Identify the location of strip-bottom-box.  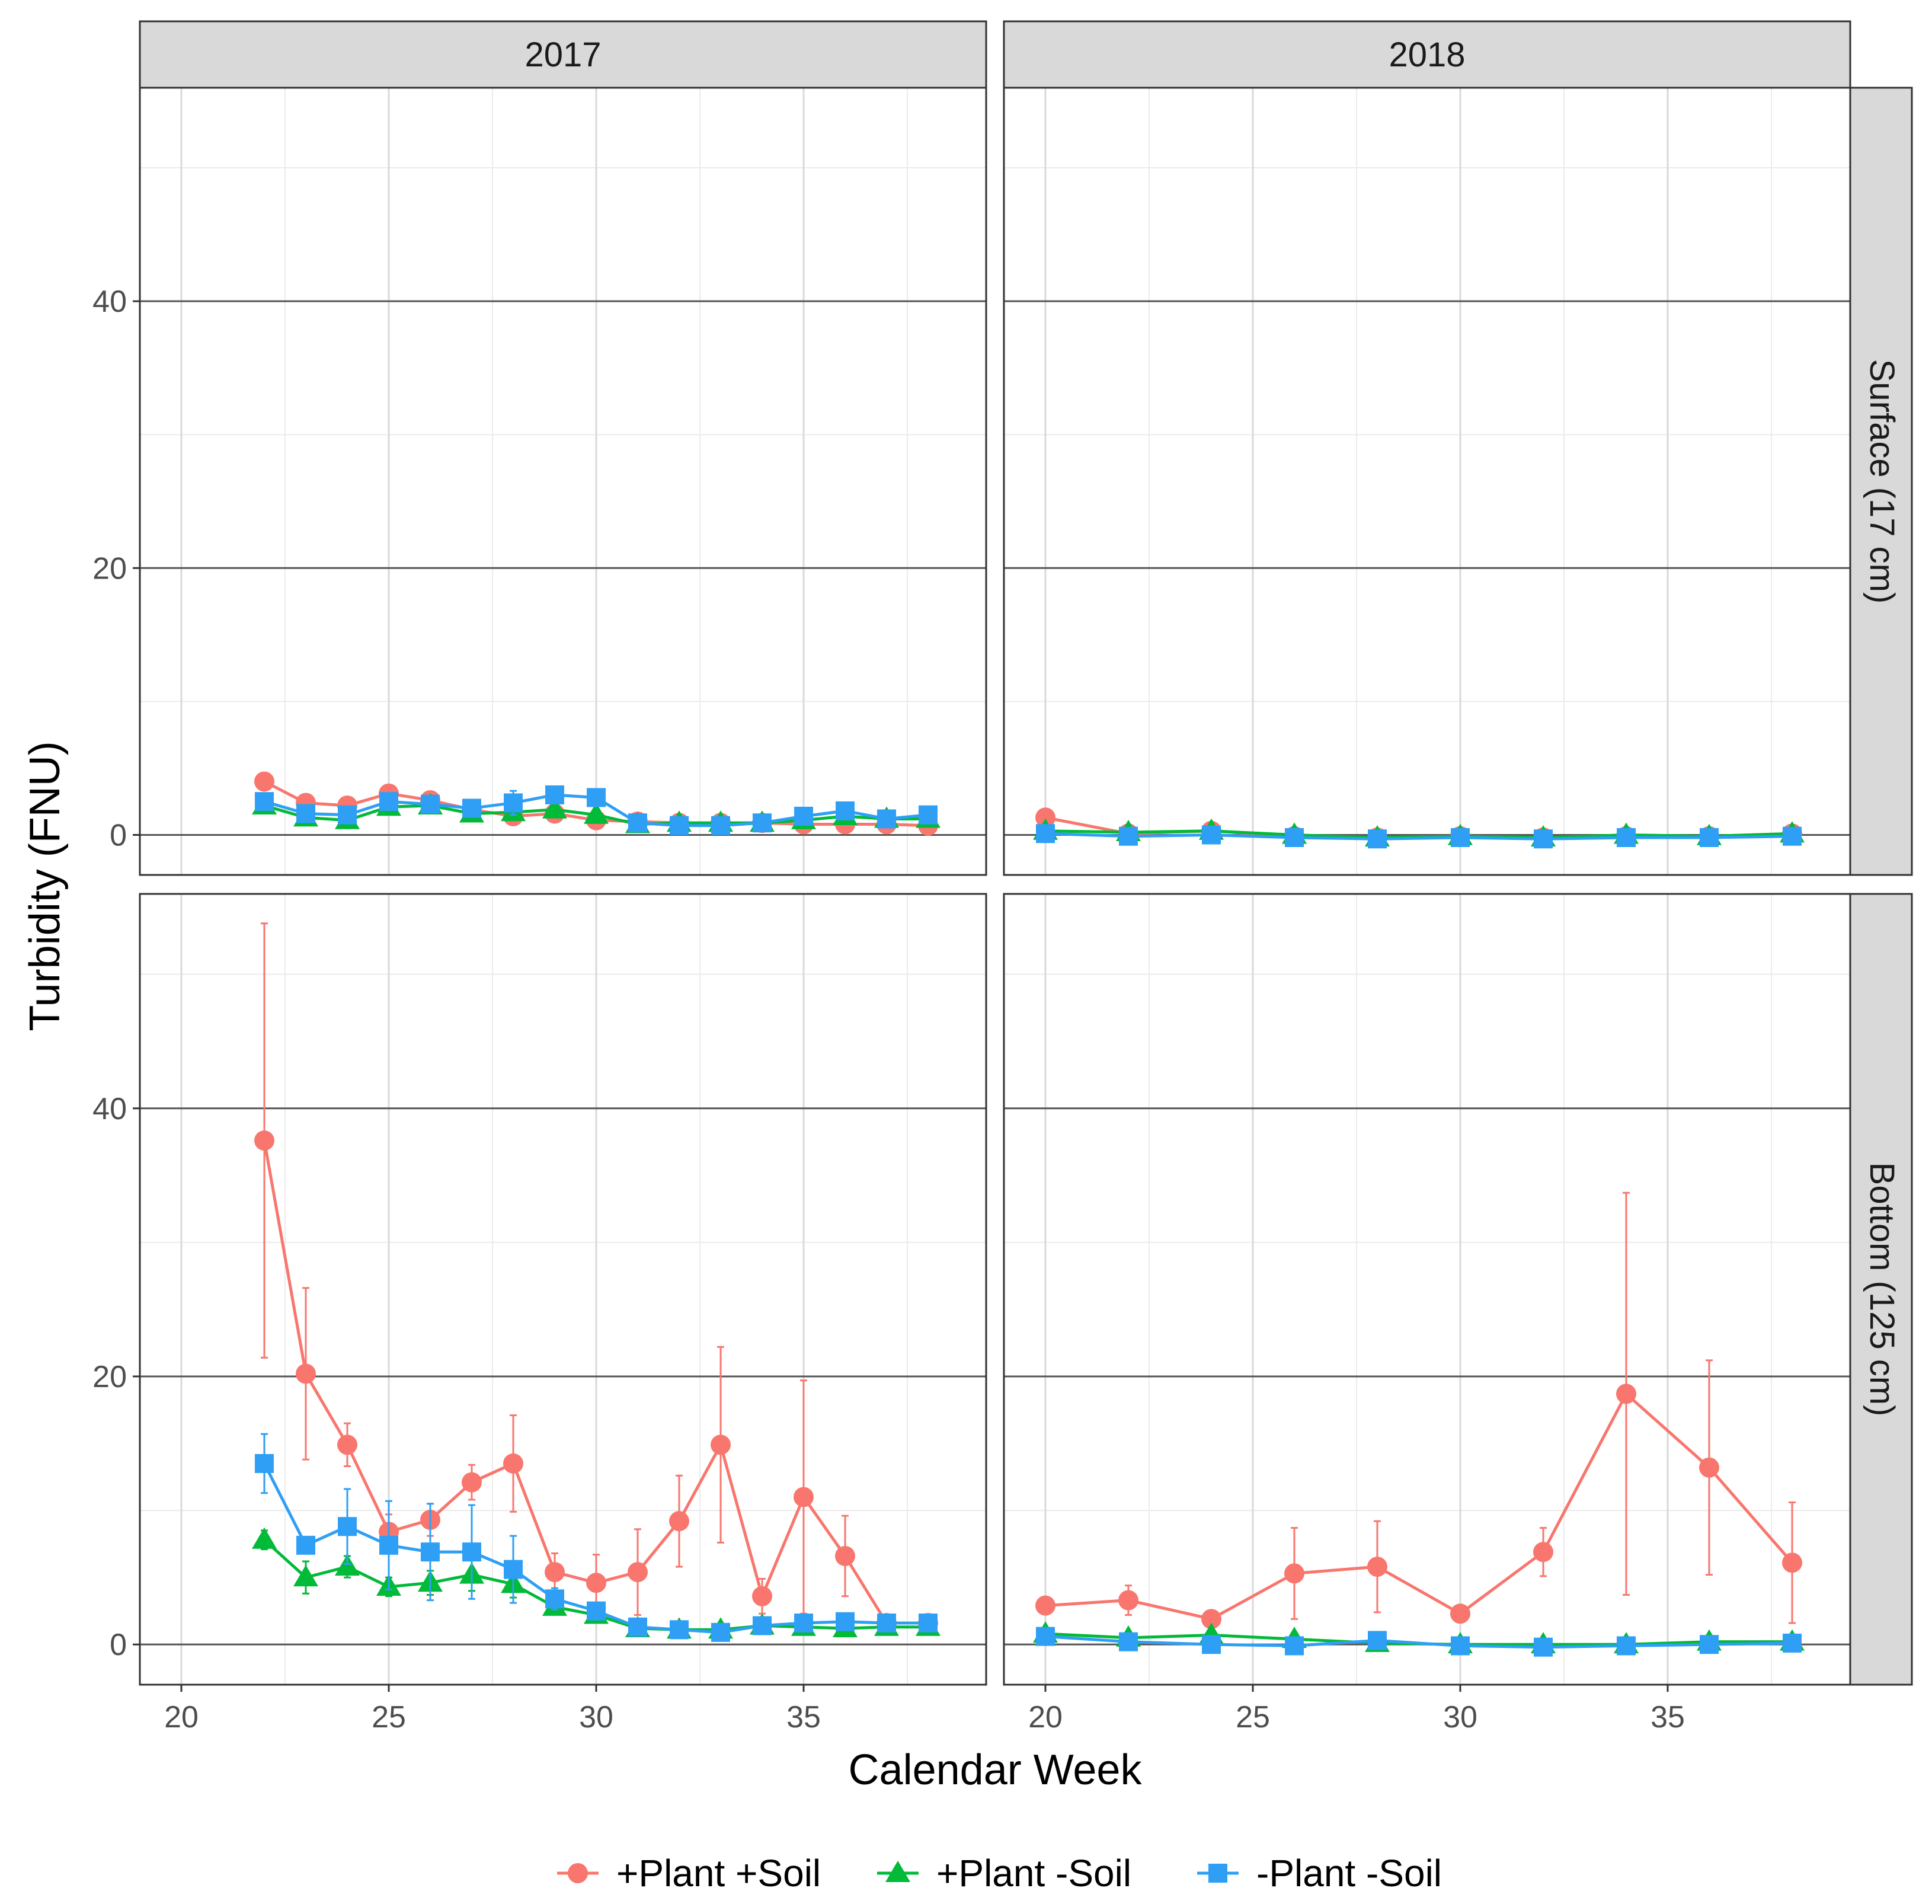
(1881, 1289).